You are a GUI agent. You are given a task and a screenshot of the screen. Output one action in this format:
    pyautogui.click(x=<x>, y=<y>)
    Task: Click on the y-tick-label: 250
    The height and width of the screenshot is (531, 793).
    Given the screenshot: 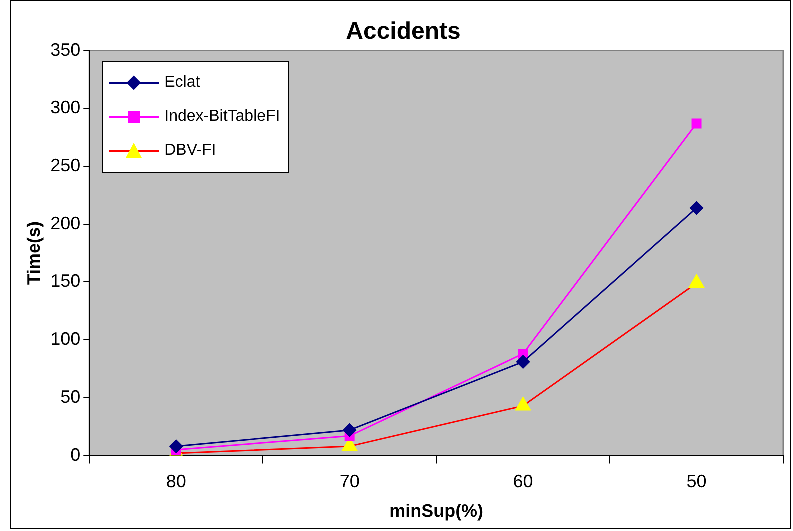 What is the action you would take?
    pyautogui.click(x=65, y=165)
    